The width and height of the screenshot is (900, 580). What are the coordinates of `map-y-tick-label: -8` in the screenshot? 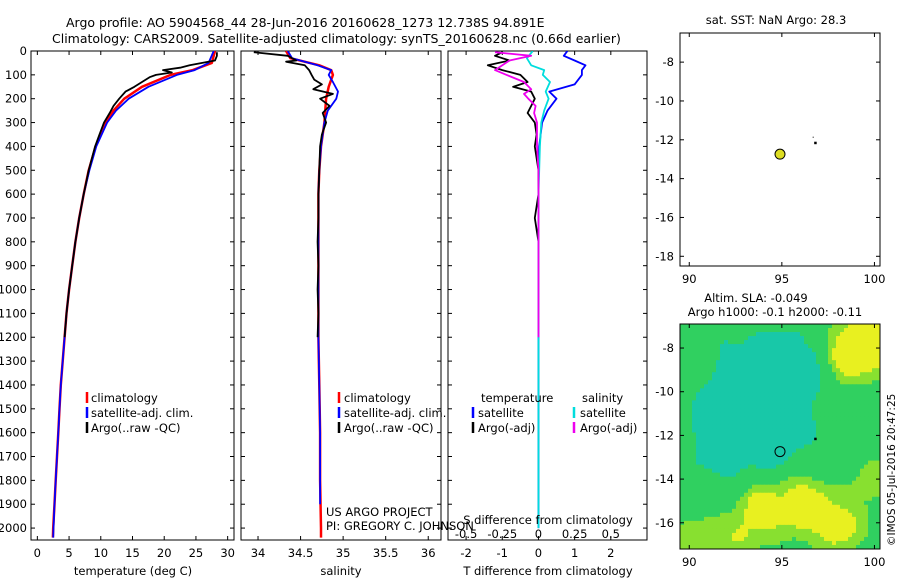 It's located at (668, 348).